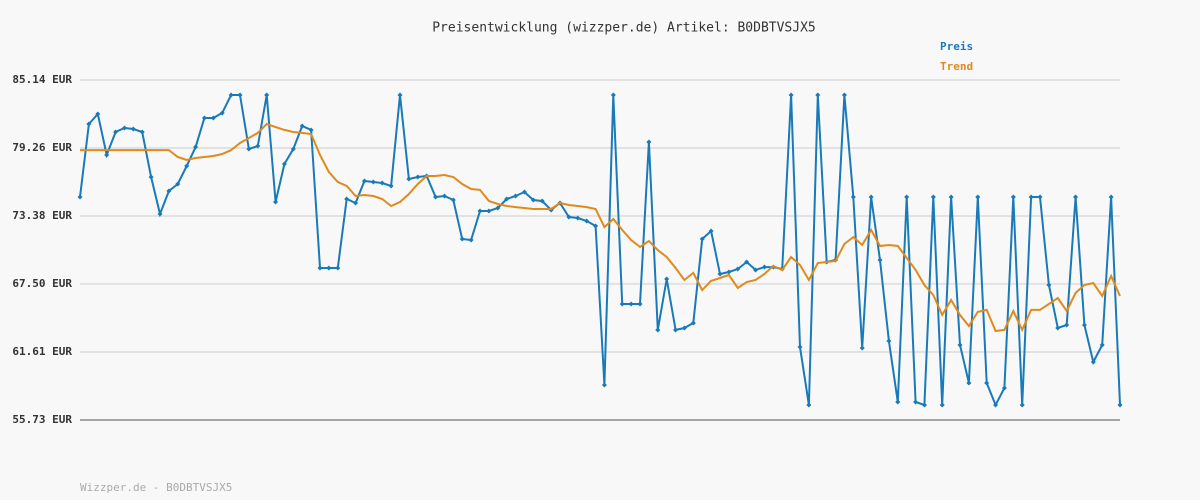  What do you see at coordinates (42, 419) in the screenshot?
I see `y-tick-label: 55.73 EUR` at bounding box center [42, 419].